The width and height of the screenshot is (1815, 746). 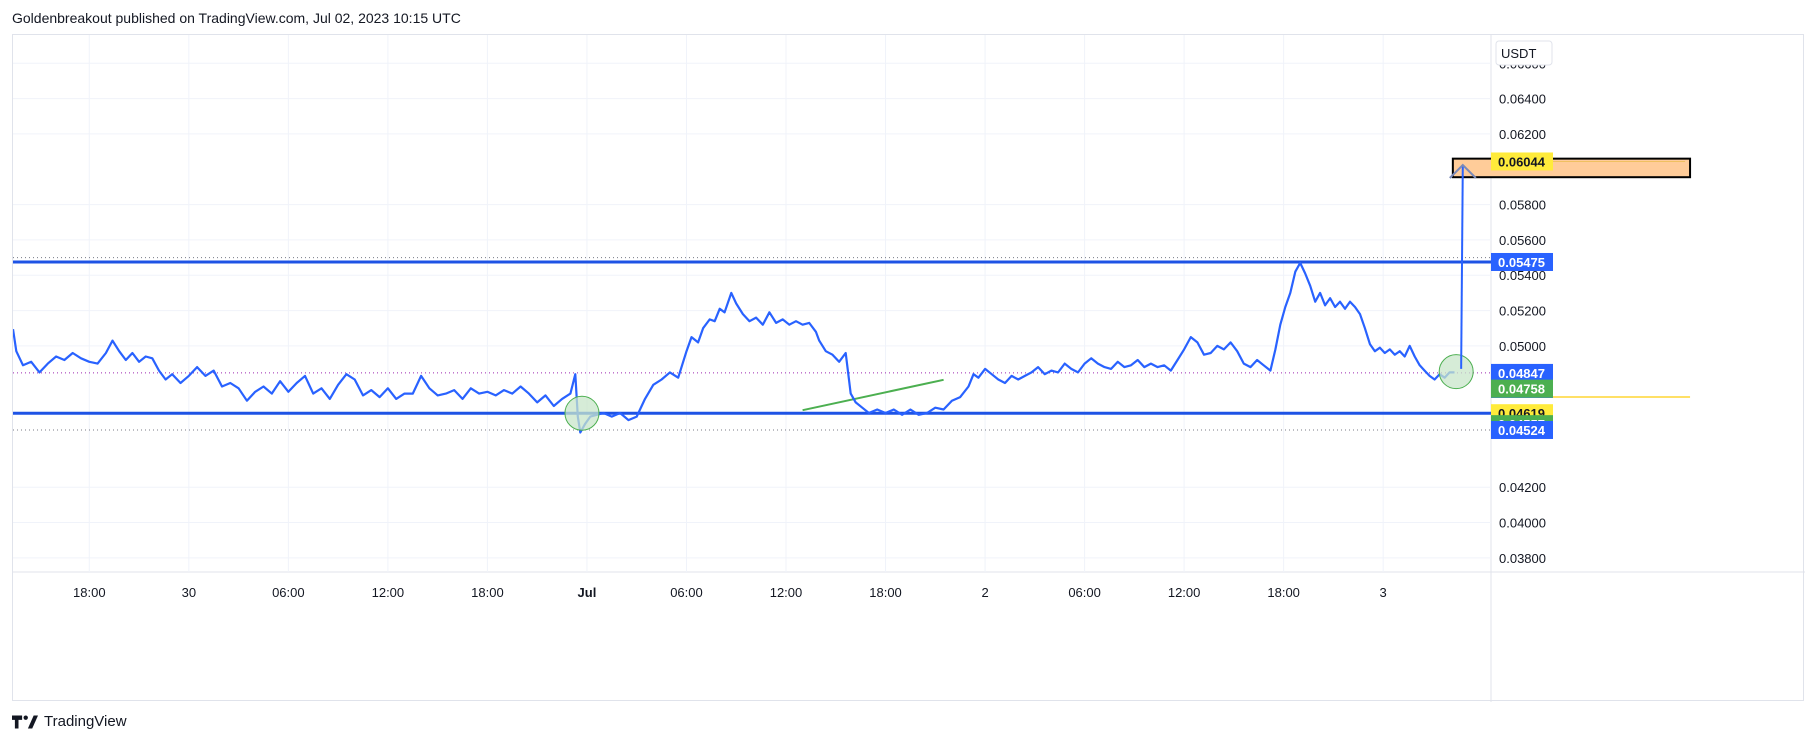 I want to click on projection-arrow-line, so click(x=1462, y=267).